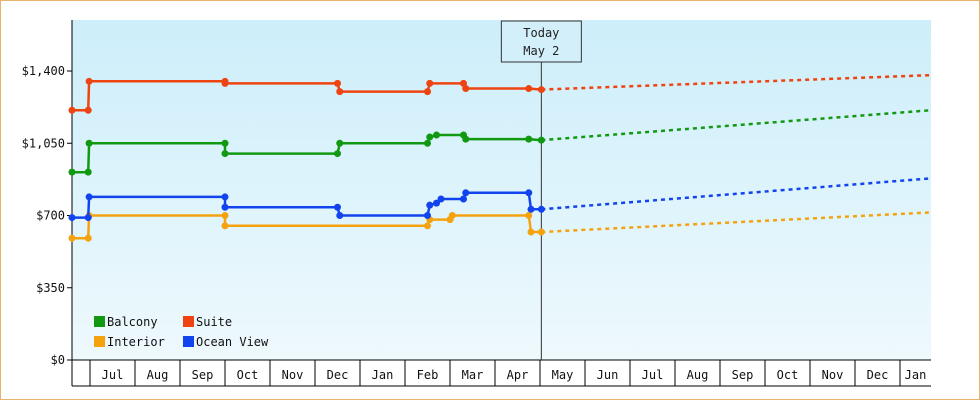 This screenshot has width=980, height=400. What do you see at coordinates (214, 322) in the screenshot?
I see `legend-label-suite: Suite` at bounding box center [214, 322].